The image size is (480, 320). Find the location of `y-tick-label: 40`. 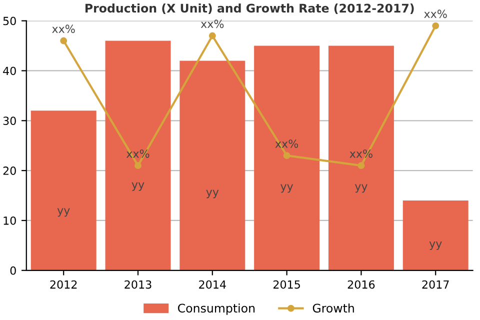

y-tick-label: 40 is located at coordinates (9, 71).